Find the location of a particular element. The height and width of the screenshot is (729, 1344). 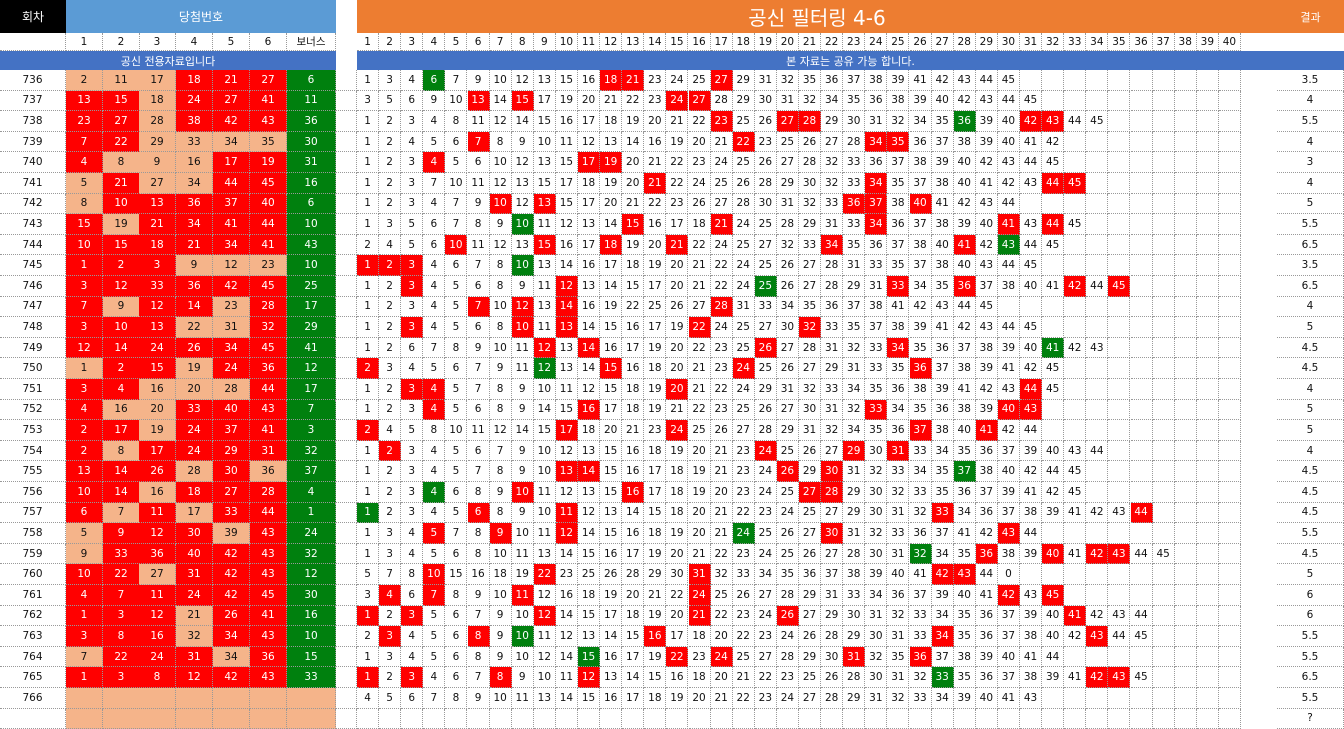

filter-cell: 2 is located at coordinates (368, 368).